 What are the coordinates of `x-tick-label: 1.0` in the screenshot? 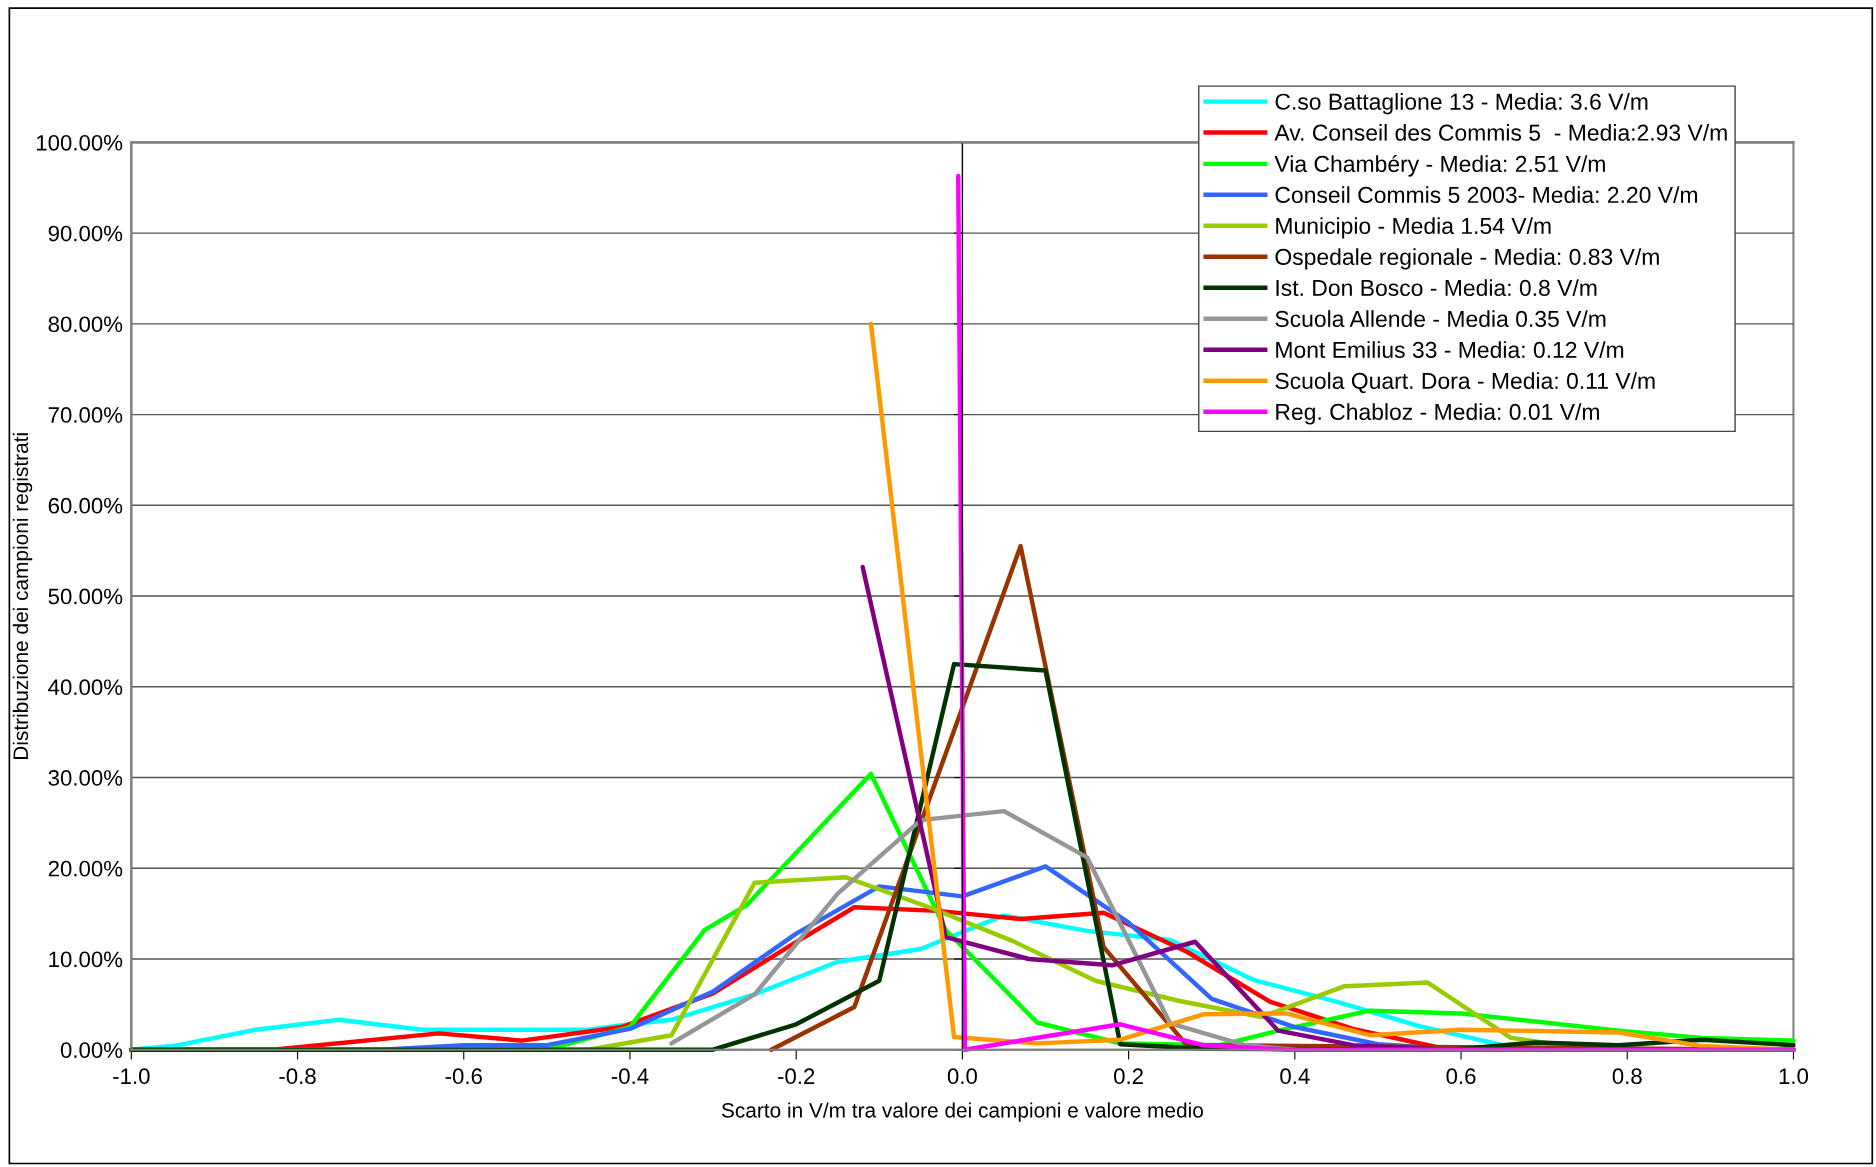 It's located at (1794, 1076).